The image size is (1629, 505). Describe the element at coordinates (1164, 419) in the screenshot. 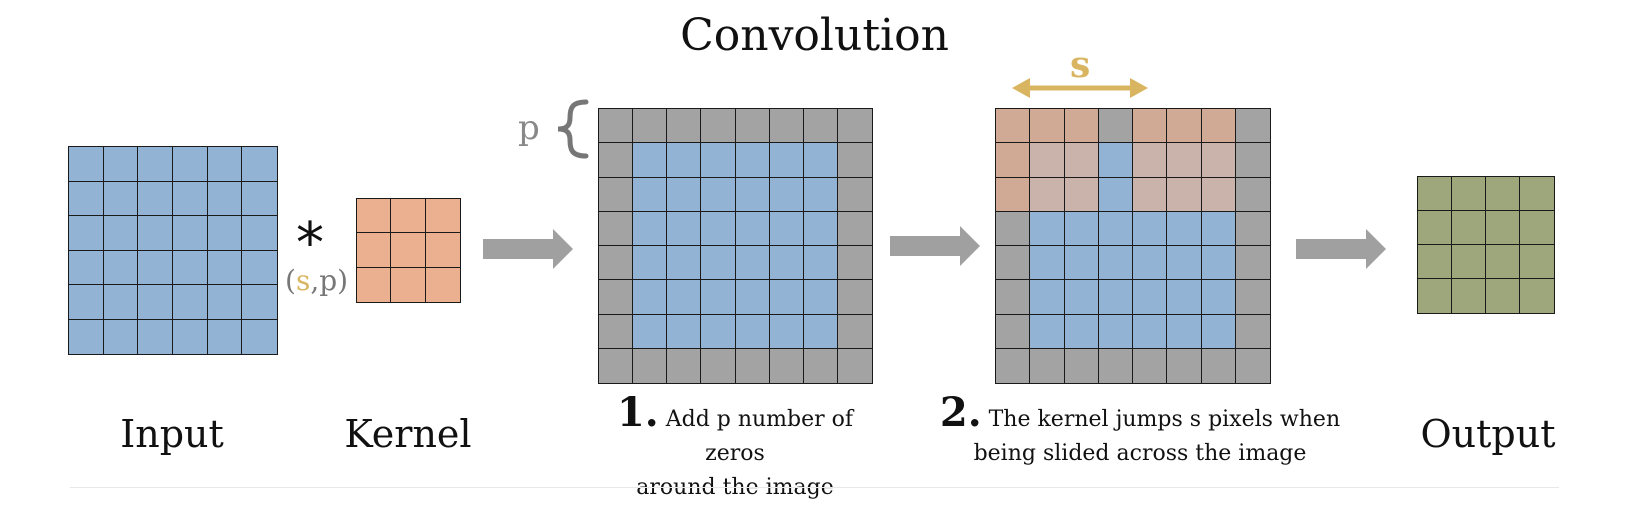

I see `step-2-text-1: The kernel jumps s pixels when` at that location.